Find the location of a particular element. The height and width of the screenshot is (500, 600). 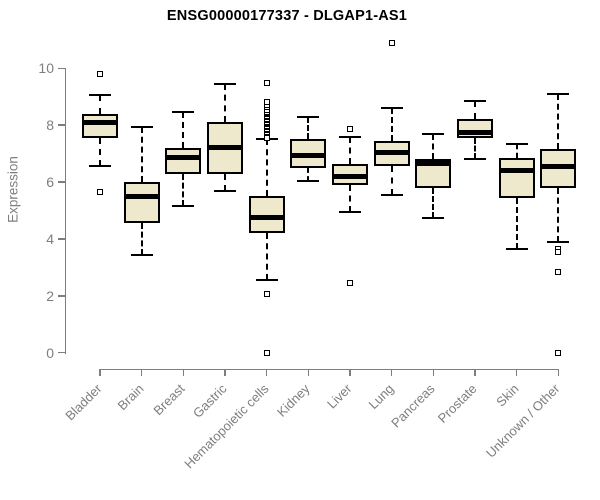

y-tick-label: 10 is located at coordinates (46, 68).